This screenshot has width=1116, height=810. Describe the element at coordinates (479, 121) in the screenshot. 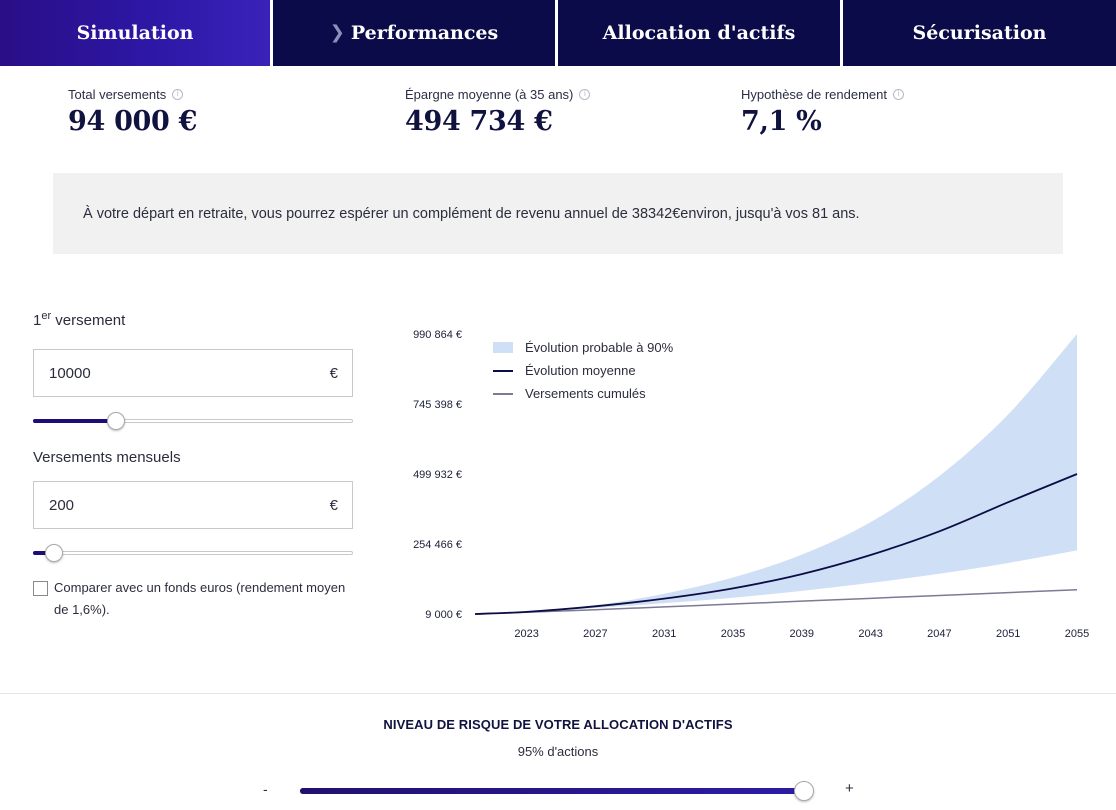

I see `stat-value: 494 734 €` at that location.